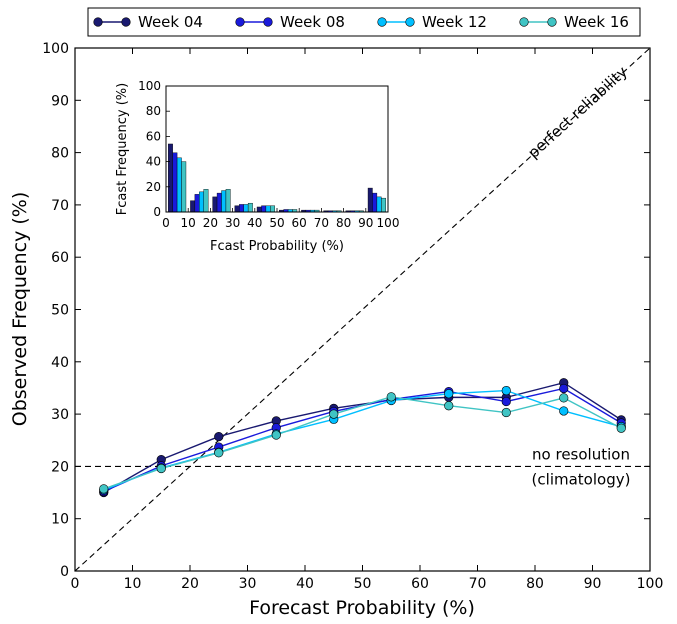 The image size is (677, 624). Describe the element at coordinates (388, 223) in the screenshot. I see `inset-x-tick-label: 100` at that location.